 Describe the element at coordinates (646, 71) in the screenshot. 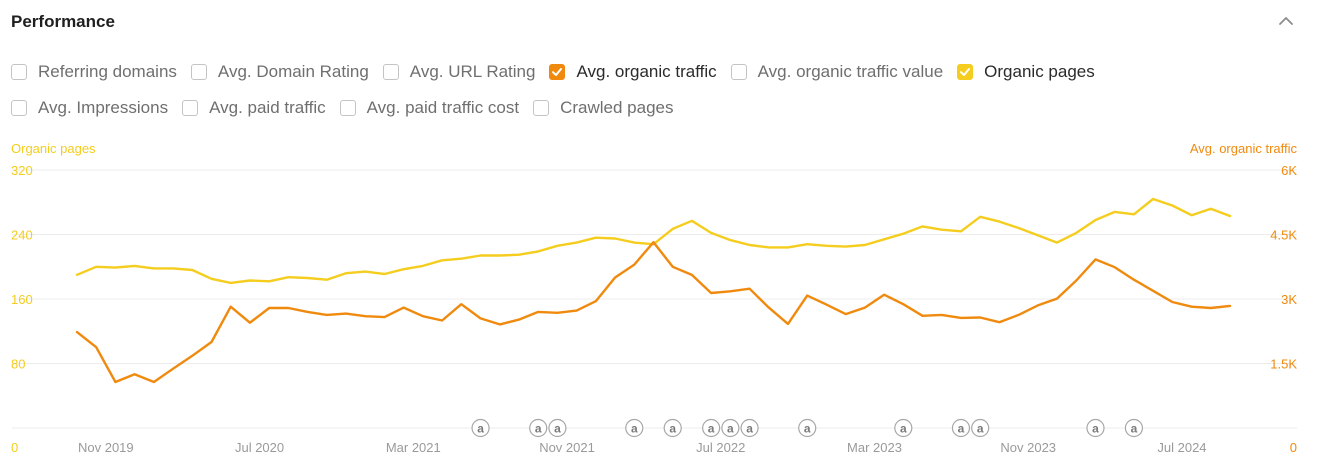

I see `metric-label: Avg. organic traffic` at that location.